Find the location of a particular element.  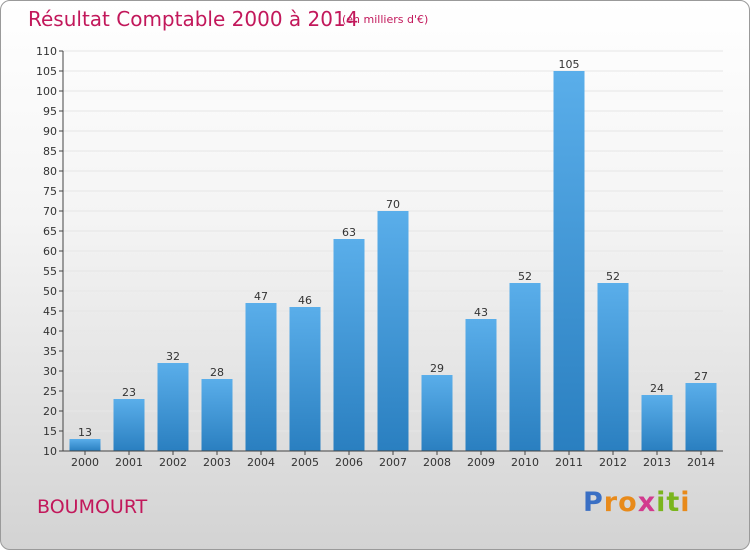

bar-2005 is located at coordinates (305, 379).